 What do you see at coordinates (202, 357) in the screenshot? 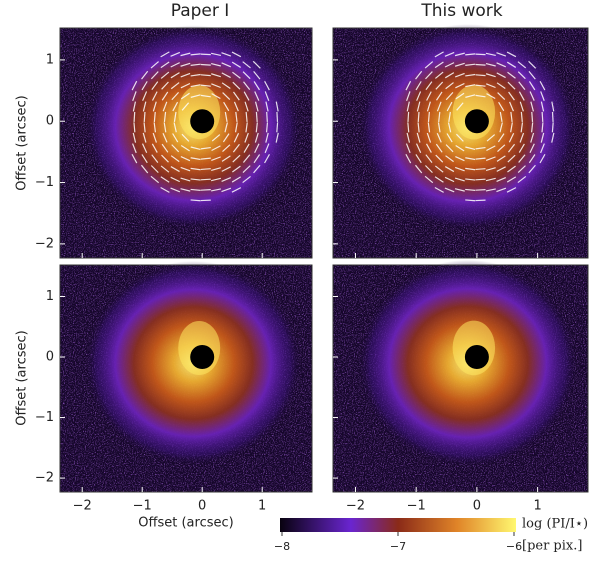
I see `coronagraph-mask` at bounding box center [202, 357].